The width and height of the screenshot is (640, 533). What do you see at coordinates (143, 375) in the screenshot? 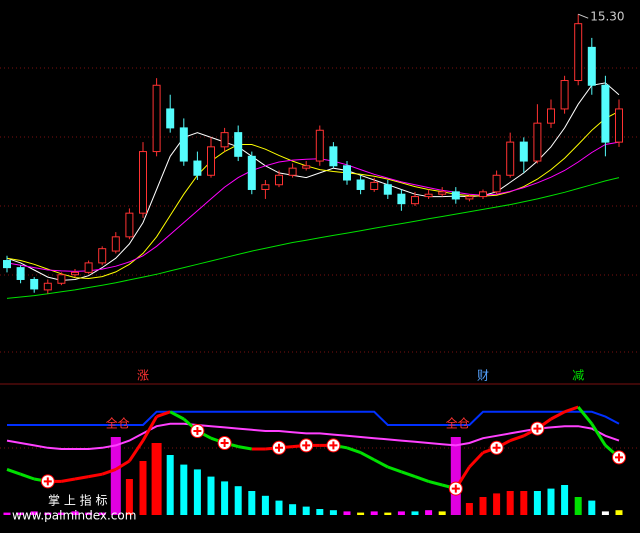
I see `signal-label: 涨` at bounding box center [143, 375].